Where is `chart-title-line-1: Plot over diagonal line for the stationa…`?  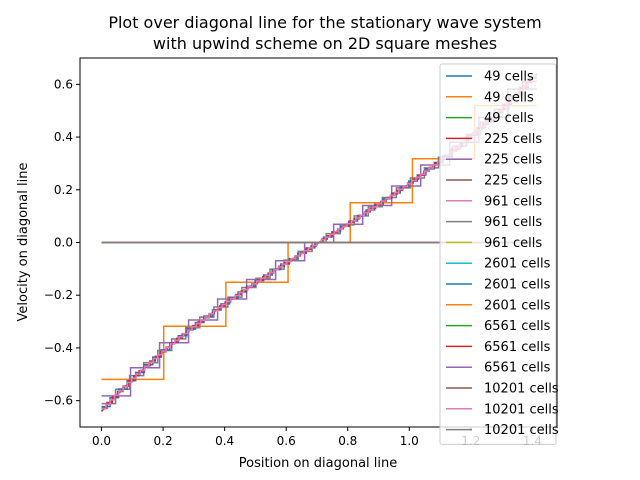
chart-title-line-1: Plot over diagonal line for the stationa… is located at coordinates (324, 22).